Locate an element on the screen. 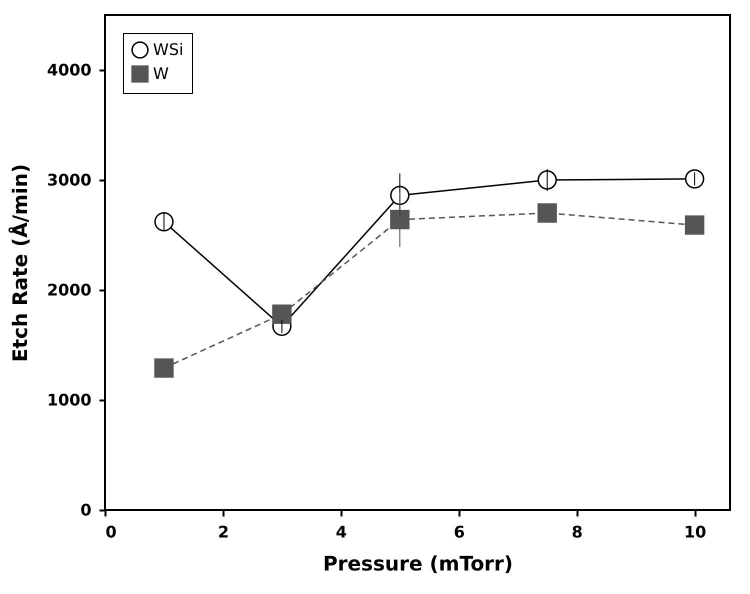 This screenshot has width=750, height=594. y-tick-label: 2000 is located at coordinates (69, 290).